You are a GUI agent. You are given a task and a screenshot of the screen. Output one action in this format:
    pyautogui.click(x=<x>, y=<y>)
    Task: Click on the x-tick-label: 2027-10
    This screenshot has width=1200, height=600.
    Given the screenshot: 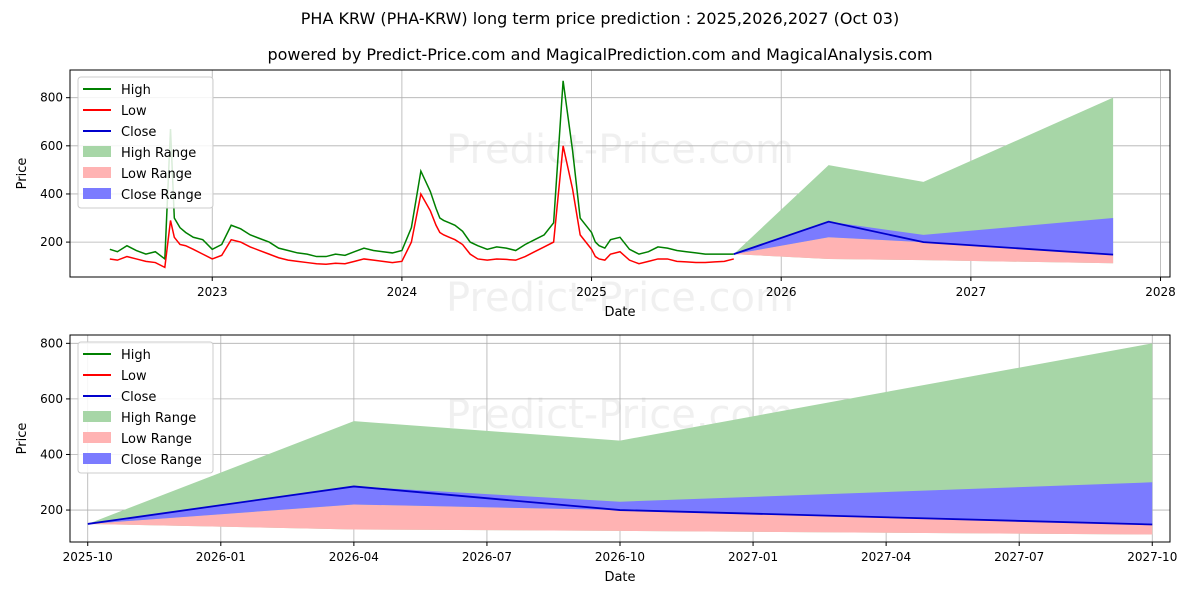 What is the action you would take?
    pyautogui.click(x=1152, y=557)
    